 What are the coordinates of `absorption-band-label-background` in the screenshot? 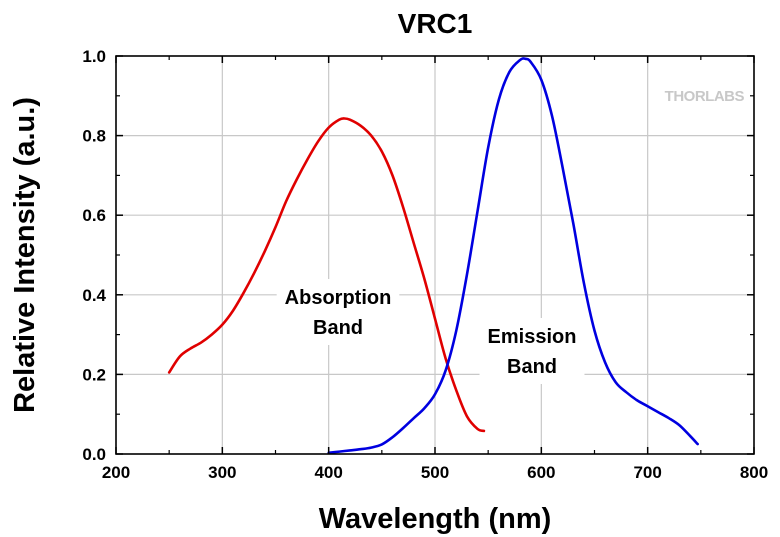 It's located at (338, 312).